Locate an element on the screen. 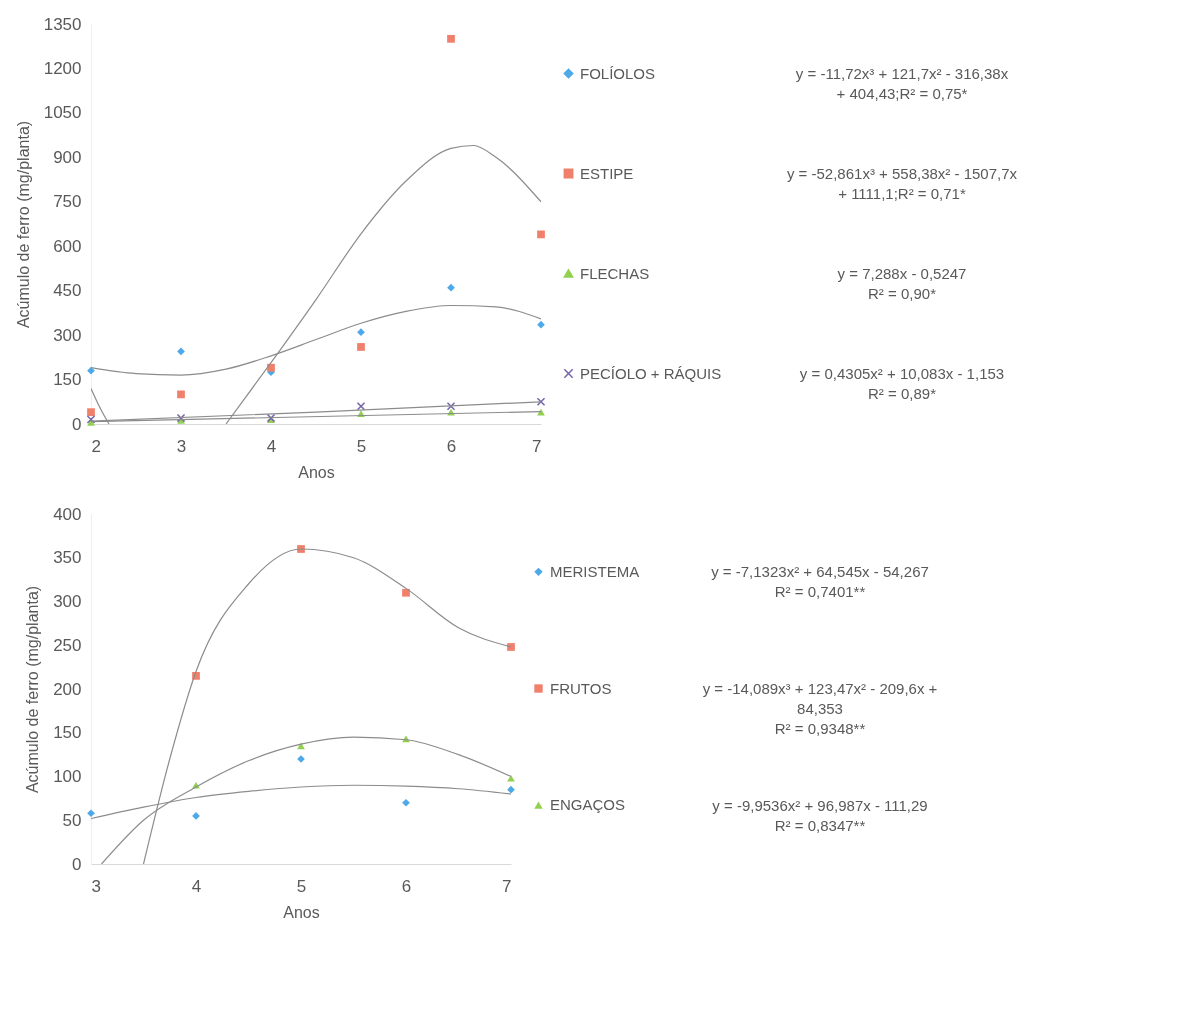 The height and width of the screenshot is (1017, 1190). y-tick-label: 450 is located at coordinates (67, 291).